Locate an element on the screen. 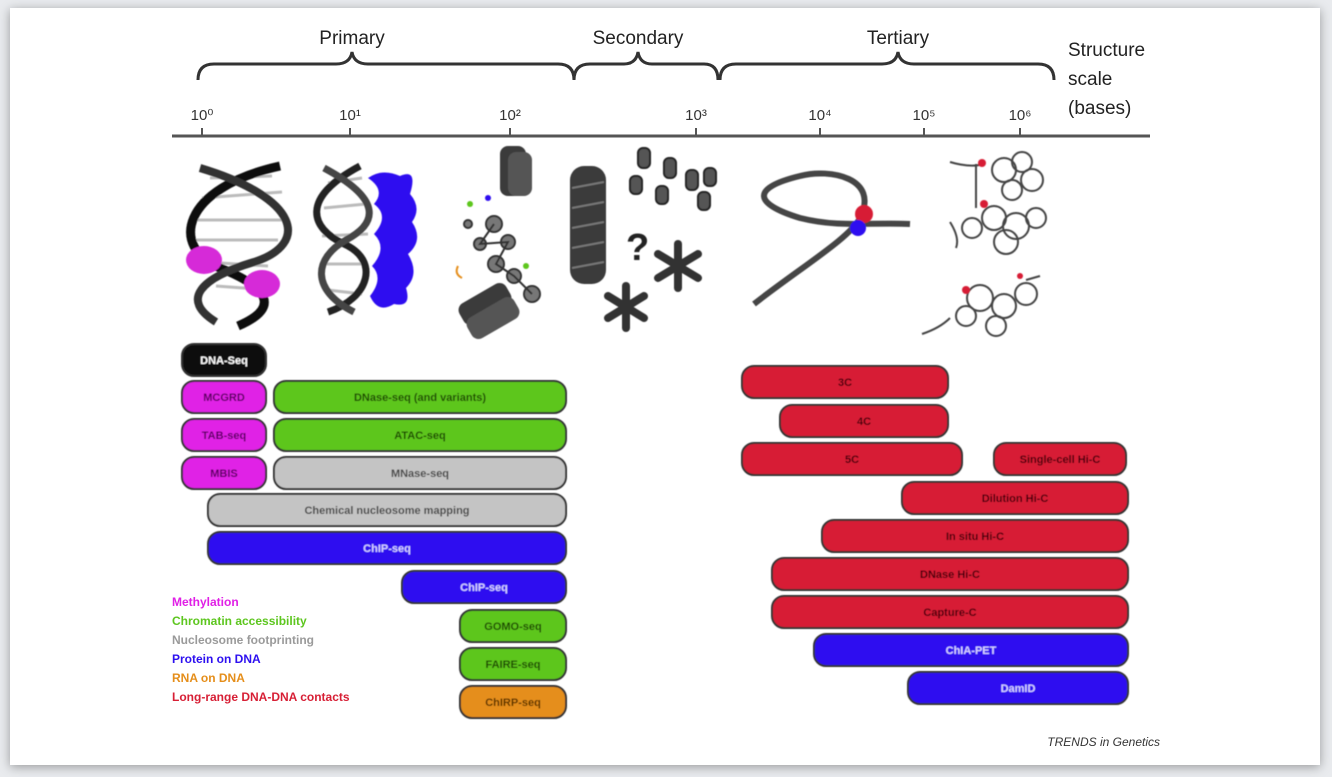 The width and height of the screenshot is (1332, 777). assay-bar-atac-seq: ATAC-seq is located at coordinates (420, 435).